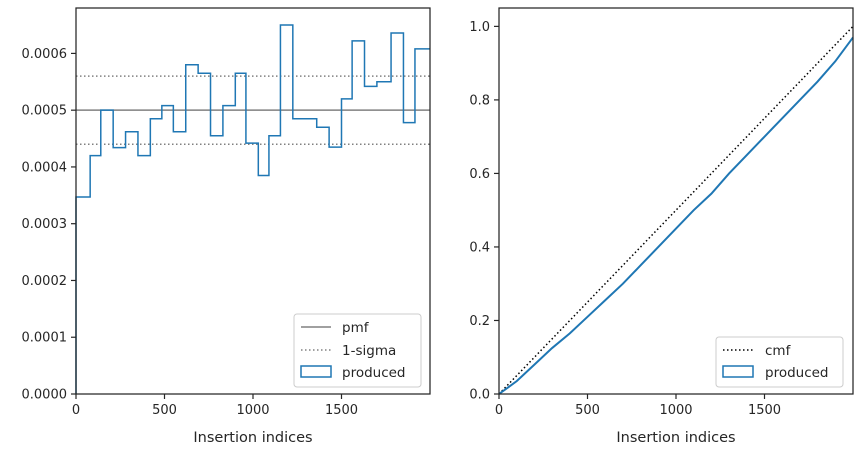 This screenshot has width=861, height=453. I want to click on right-xtick-label: 500, so click(587, 410).